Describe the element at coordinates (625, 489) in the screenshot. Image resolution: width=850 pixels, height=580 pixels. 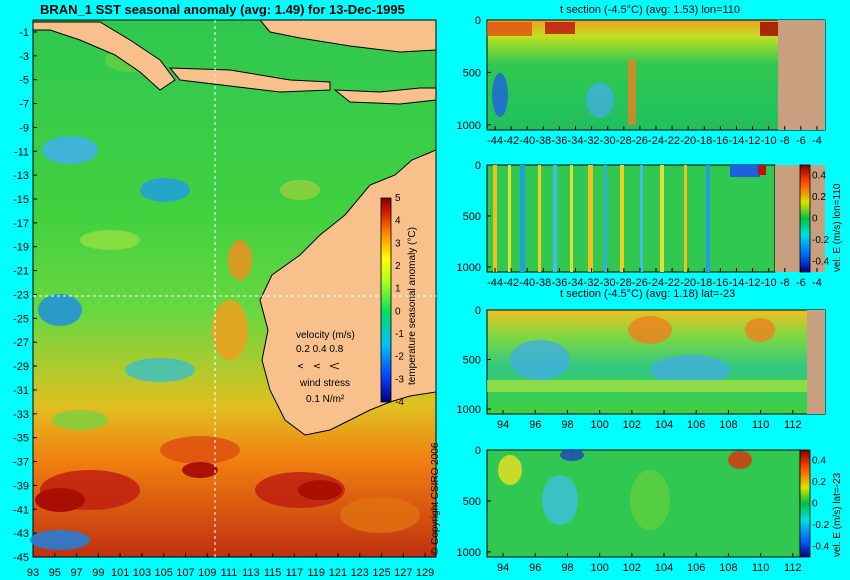
I see `section-4-features` at that location.